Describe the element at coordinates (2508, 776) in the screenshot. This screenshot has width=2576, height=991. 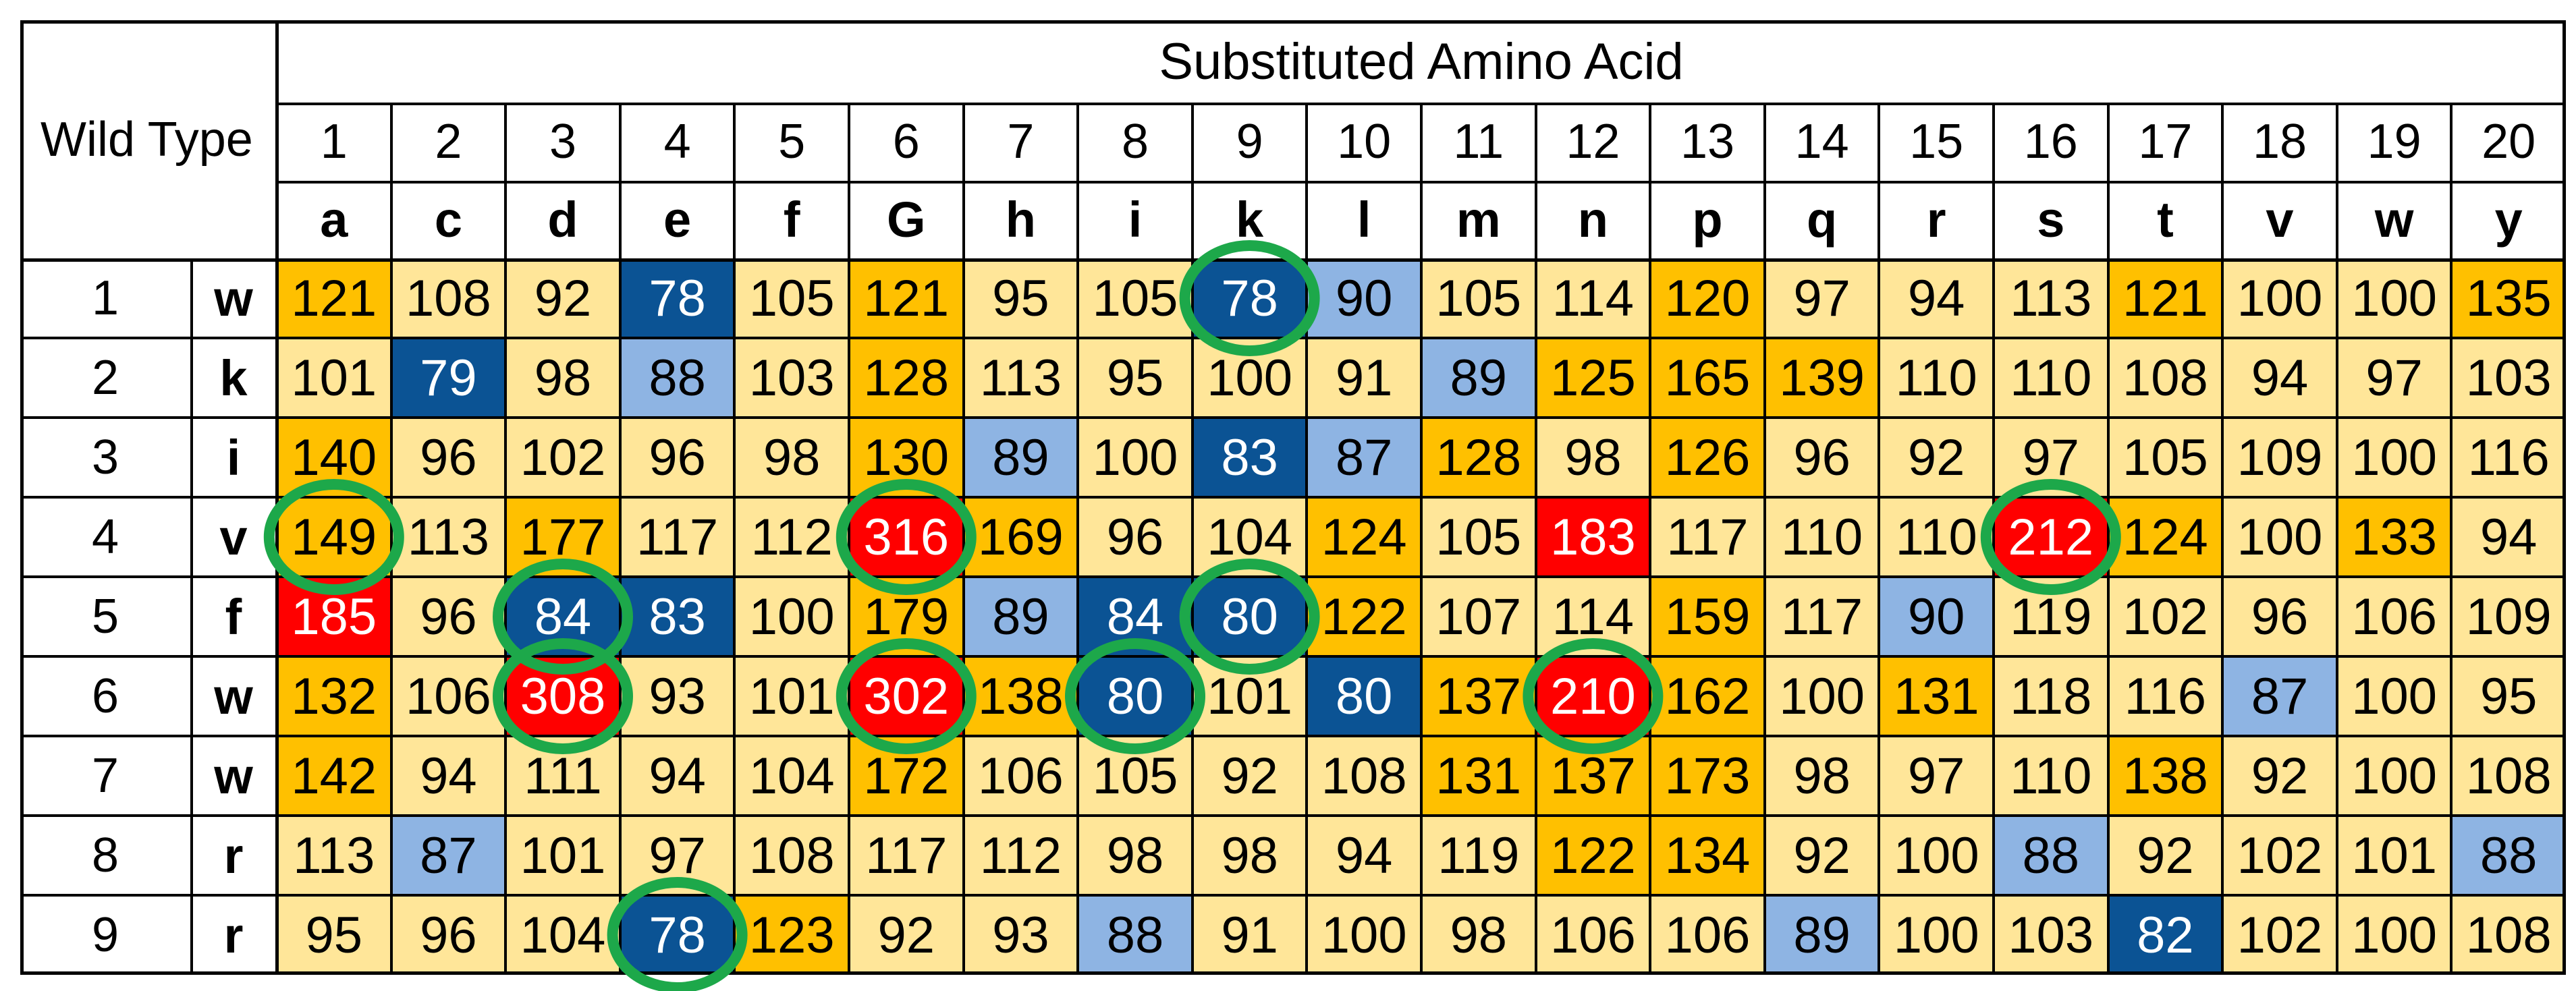
I see `value-cell: 108` at that location.